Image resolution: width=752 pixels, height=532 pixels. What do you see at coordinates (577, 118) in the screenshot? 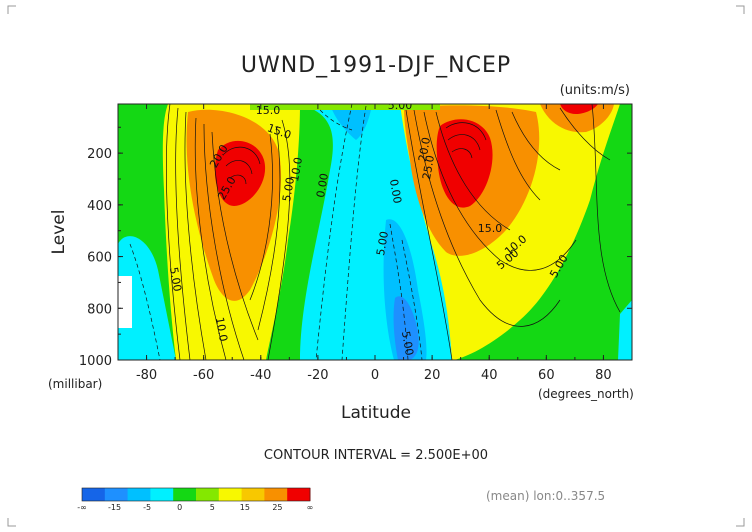
I see `contour-band-orange-top-right` at bounding box center [577, 118].